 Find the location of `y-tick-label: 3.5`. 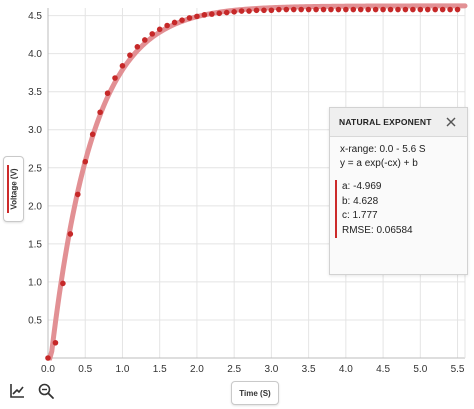

y-tick-label: 3.5 is located at coordinates (35, 92).